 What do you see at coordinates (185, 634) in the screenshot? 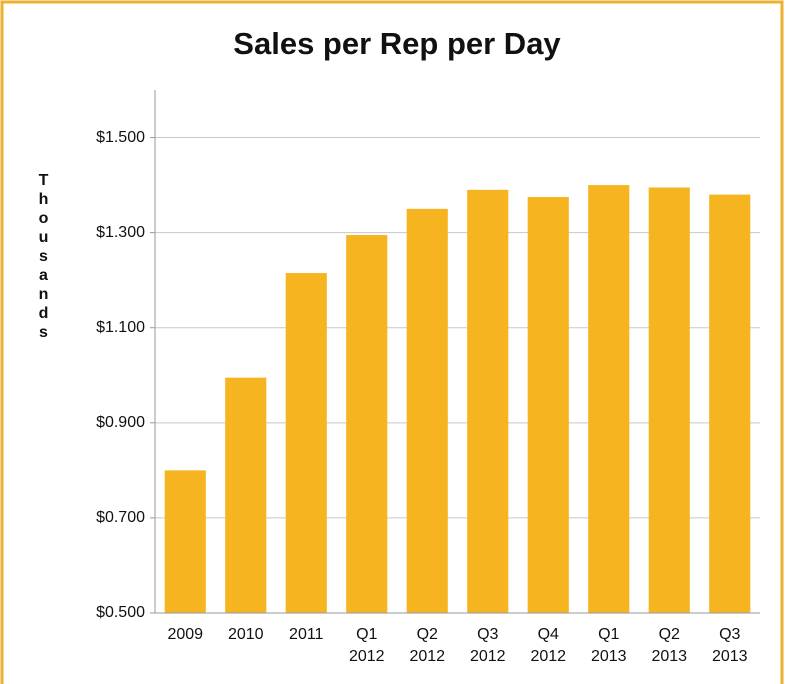
I see `x-tick-label: 2009` at bounding box center [185, 634].